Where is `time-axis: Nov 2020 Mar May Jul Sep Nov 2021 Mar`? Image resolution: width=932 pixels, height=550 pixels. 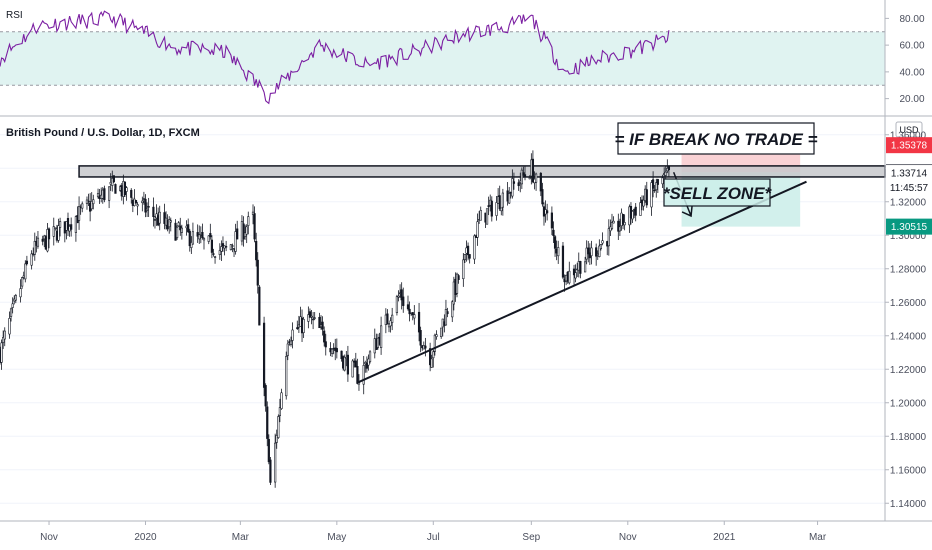 time-axis: Nov 2020 Mar May Jul Sep Nov 2021 Mar is located at coordinates (433, 532).